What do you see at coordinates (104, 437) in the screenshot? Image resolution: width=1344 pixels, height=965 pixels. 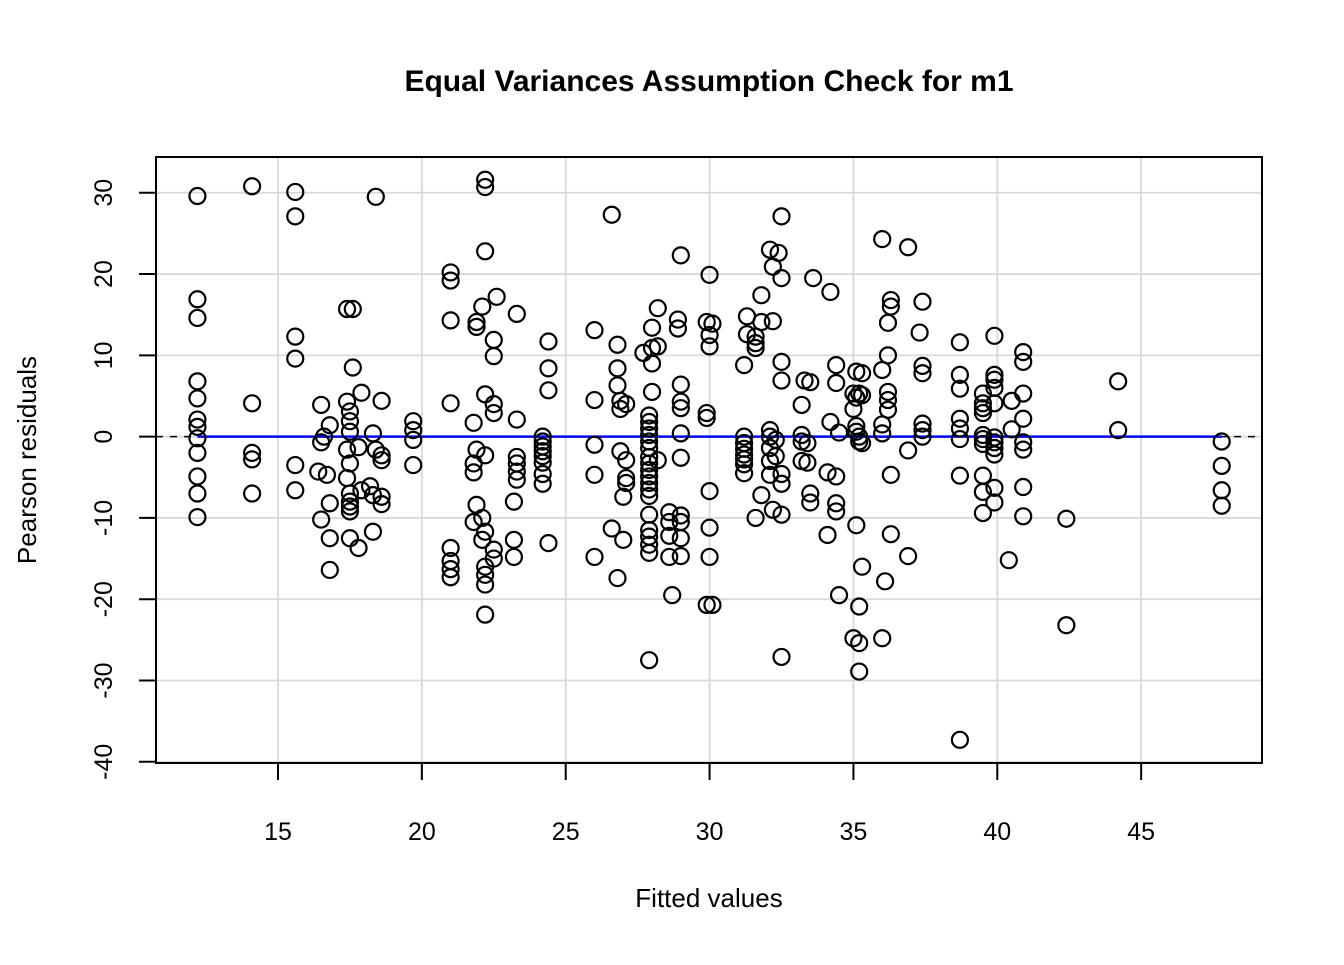 I see `y-tick-label: 0` at bounding box center [104, 437].